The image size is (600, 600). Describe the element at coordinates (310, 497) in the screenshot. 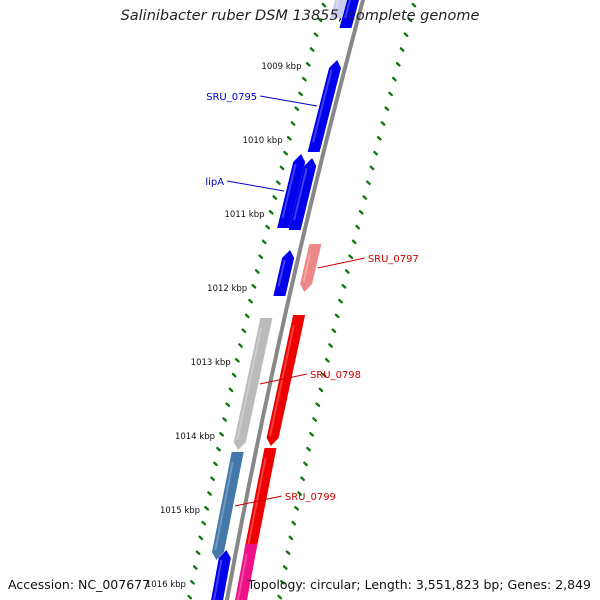

I see `gene-label-sru-0799: SRU_0799` at that location.